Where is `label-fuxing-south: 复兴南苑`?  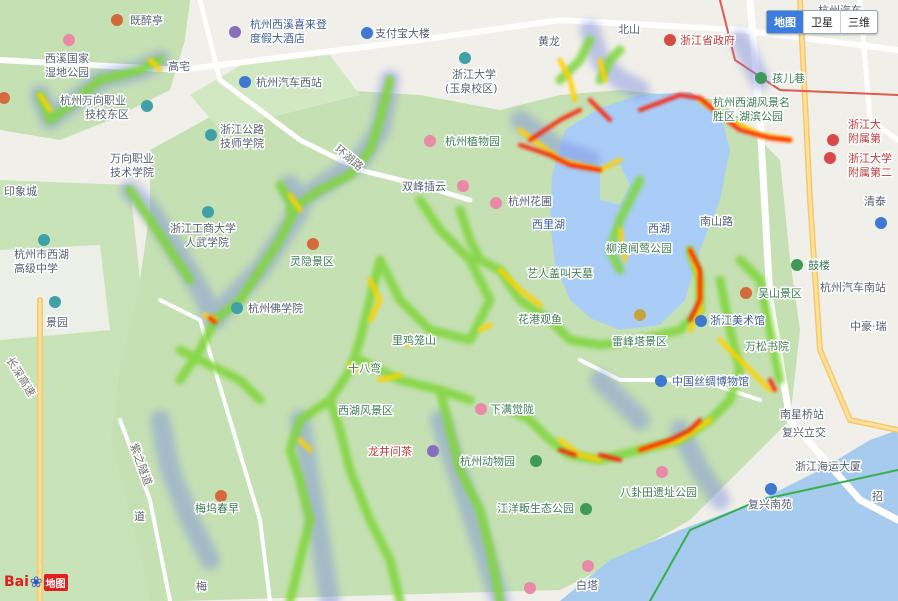 label-fuxing-south: 复兴南苑 is located at coordinates (770, 504).